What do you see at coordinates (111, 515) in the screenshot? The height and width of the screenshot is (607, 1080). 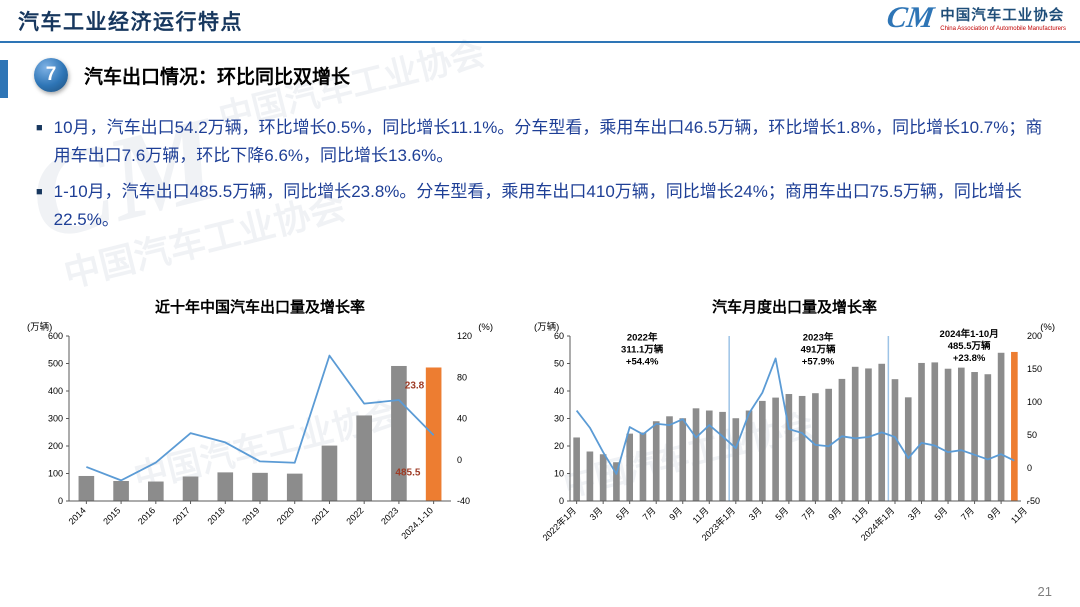 I see `svg-text: 2015` at bounding box center [111, 515].